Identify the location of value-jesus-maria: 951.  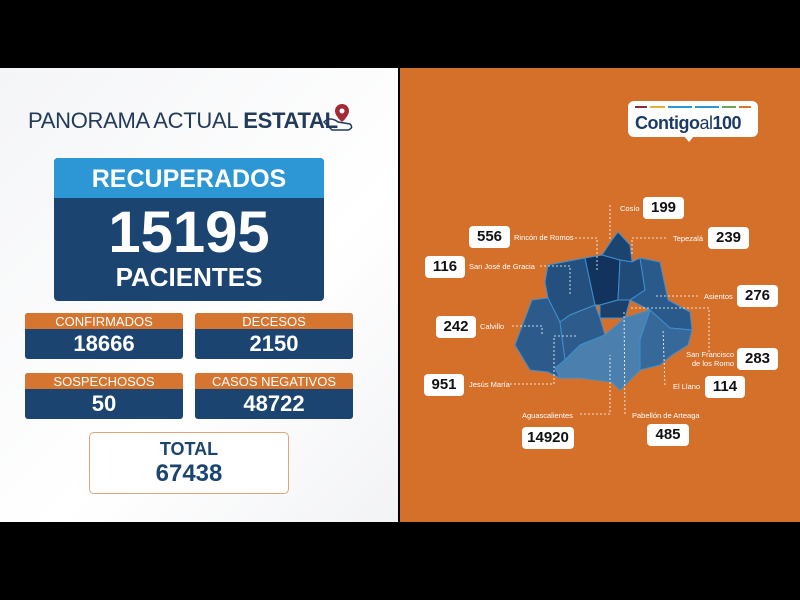
(444, 385).